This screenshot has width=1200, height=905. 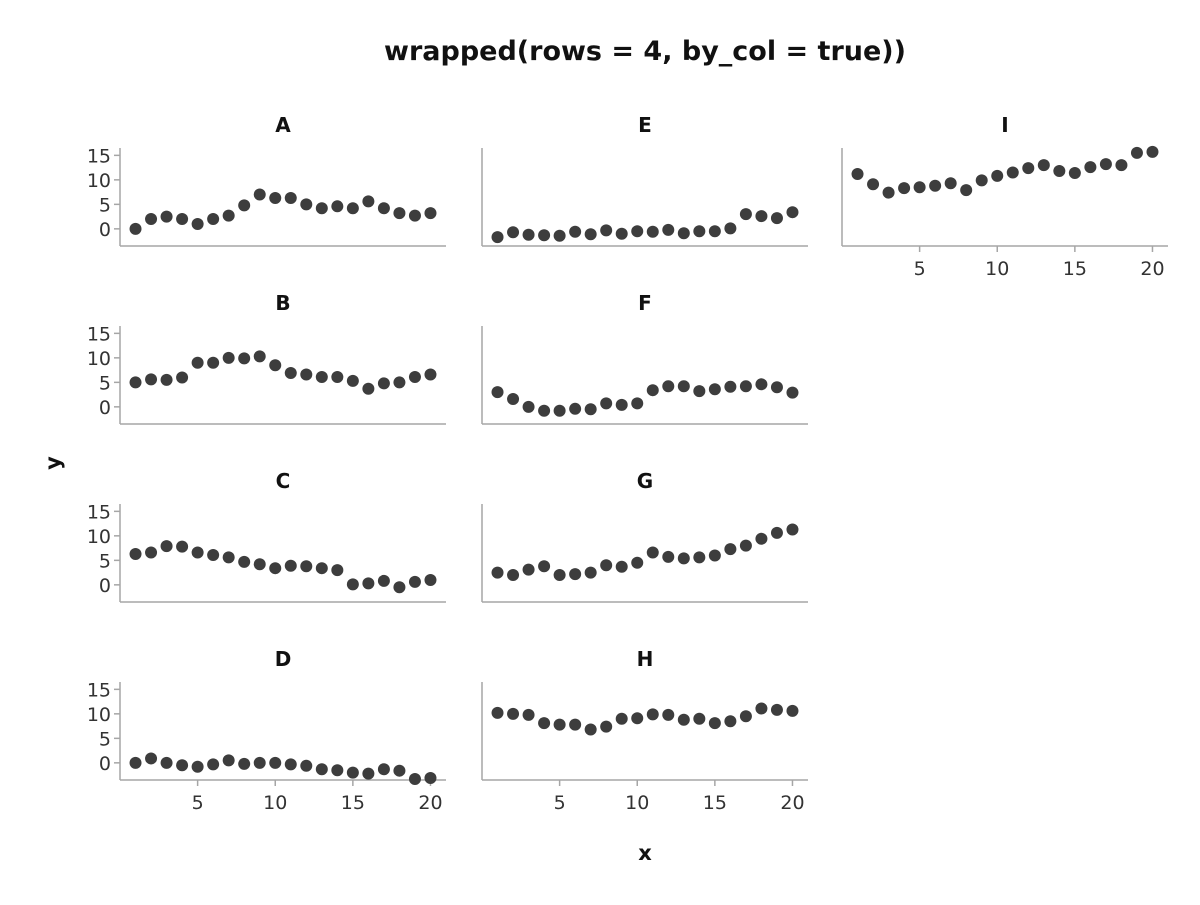 What do you see at coordinates (282, 303) in the screenshot?
I see `panel-title-b: B` at bounding box center [282, 303].